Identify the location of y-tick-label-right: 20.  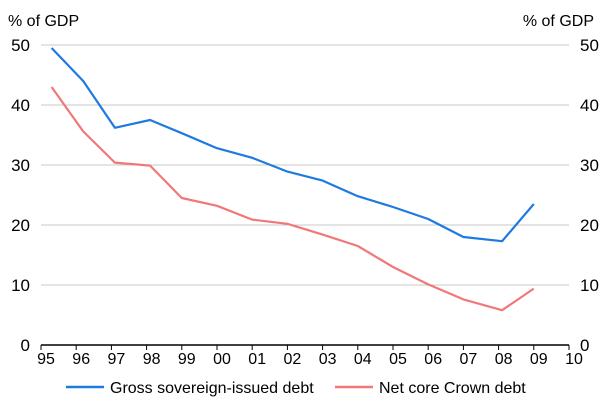
(589, 225).